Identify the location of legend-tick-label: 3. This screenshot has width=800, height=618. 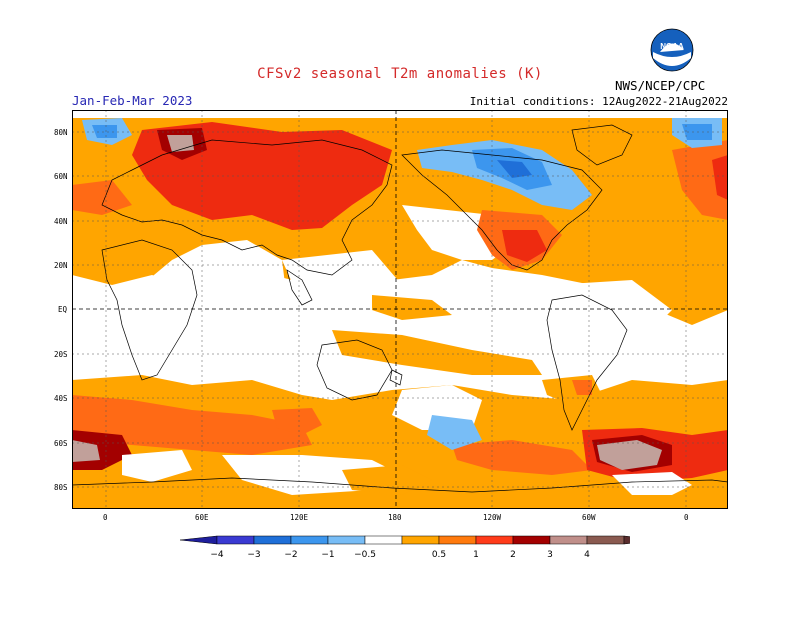
(550, 555).